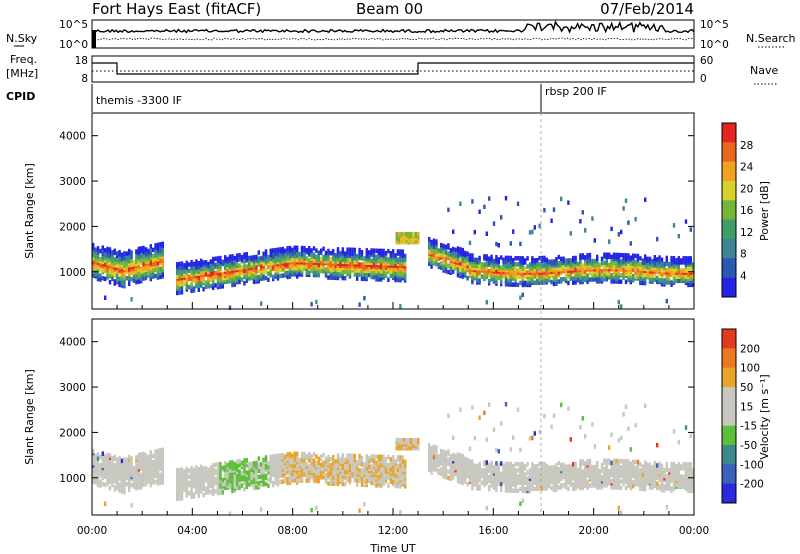 This screenshot has width=800, height=554. I want to click on beam-title: Beam 00, so click(389, 9).